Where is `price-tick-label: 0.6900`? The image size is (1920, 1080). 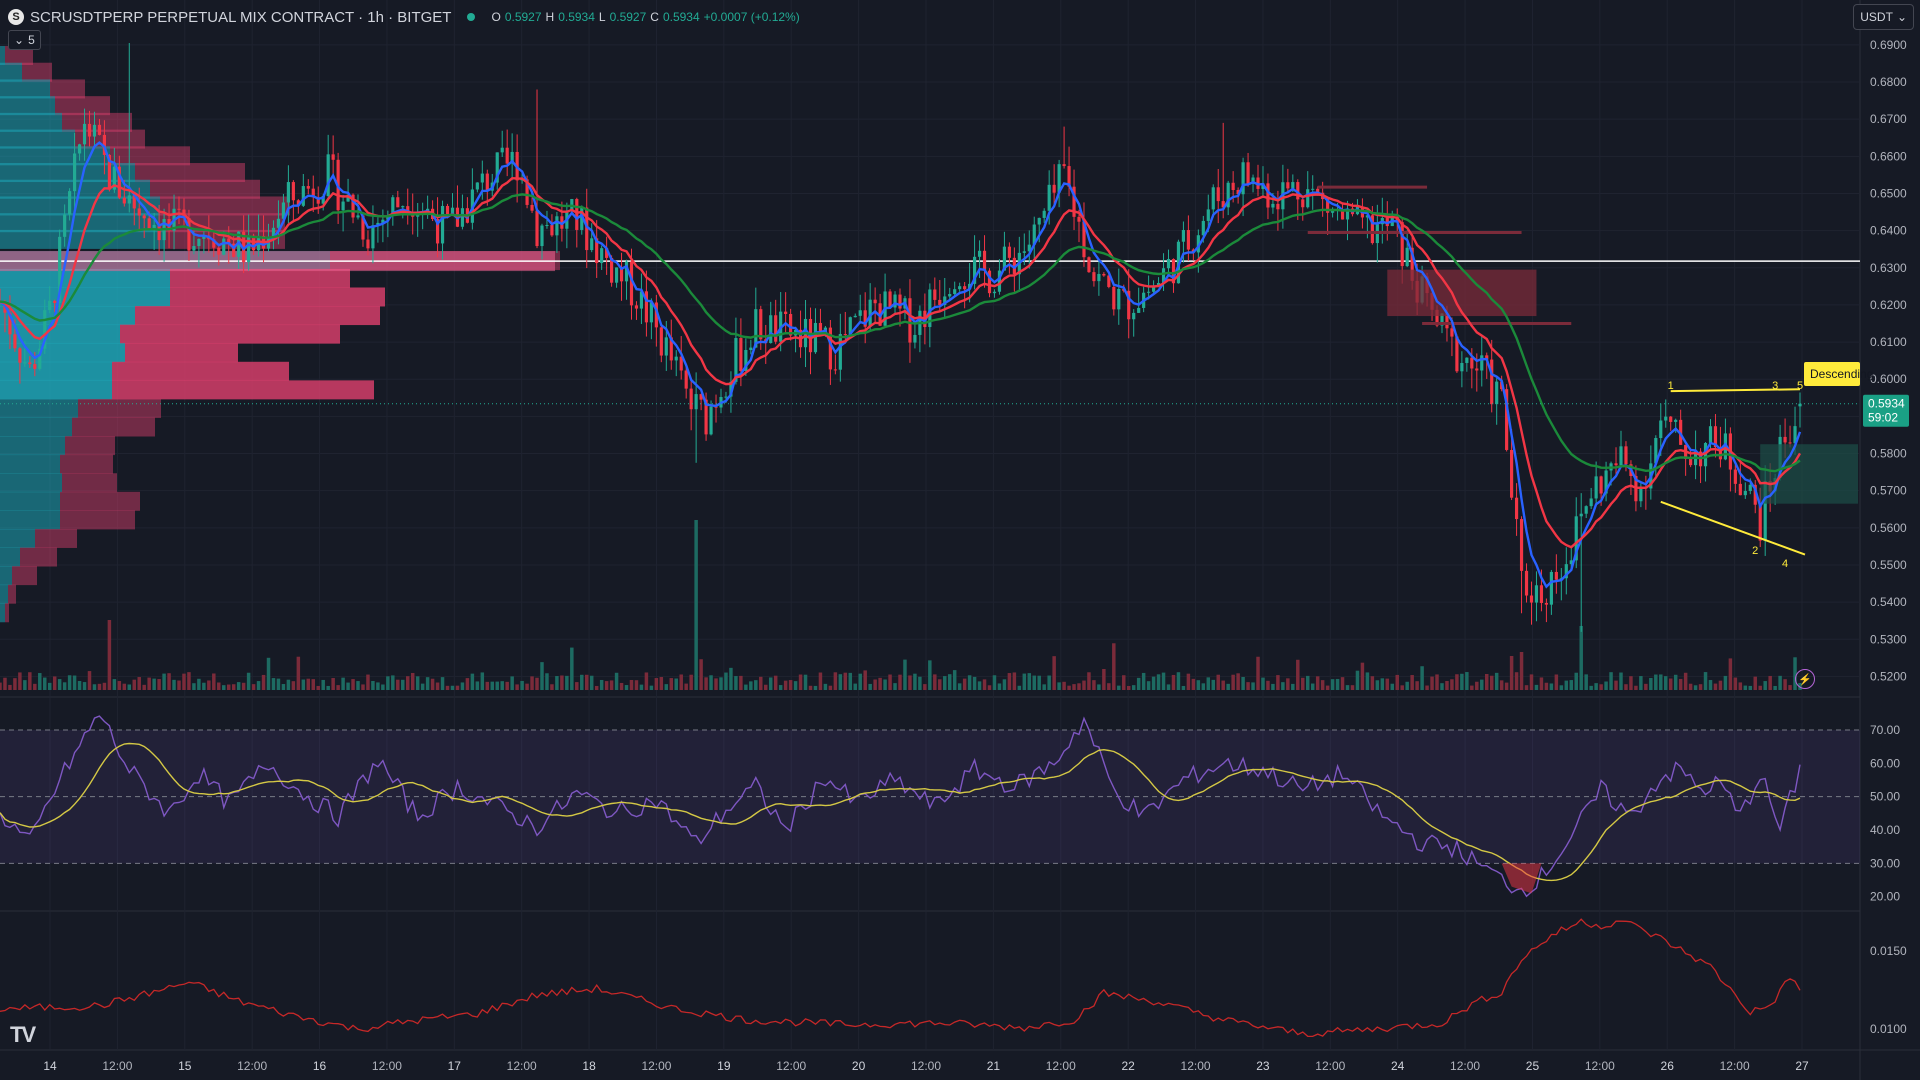
price-tick-label: 0.6900 is located at coordinates (1888, 45).